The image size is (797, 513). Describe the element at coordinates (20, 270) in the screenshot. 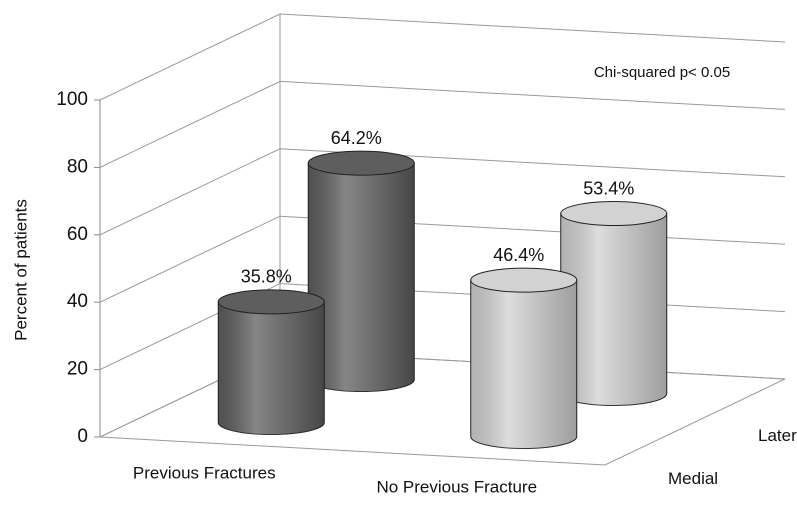

I see `y-axis-label: Percent of patients` at that location.